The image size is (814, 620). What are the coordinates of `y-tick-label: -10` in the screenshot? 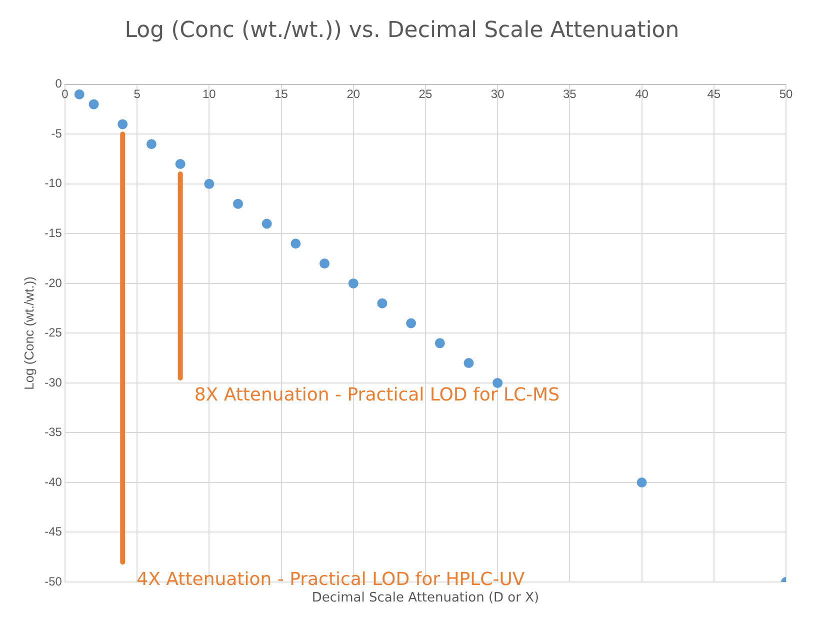 It's located at (53, 183).